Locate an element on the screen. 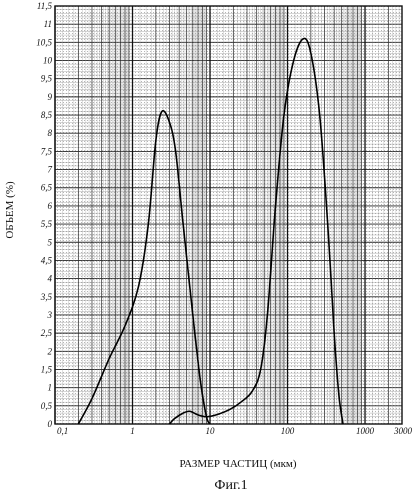  y-tick-label: 0 is located at coordinates (50, 424).